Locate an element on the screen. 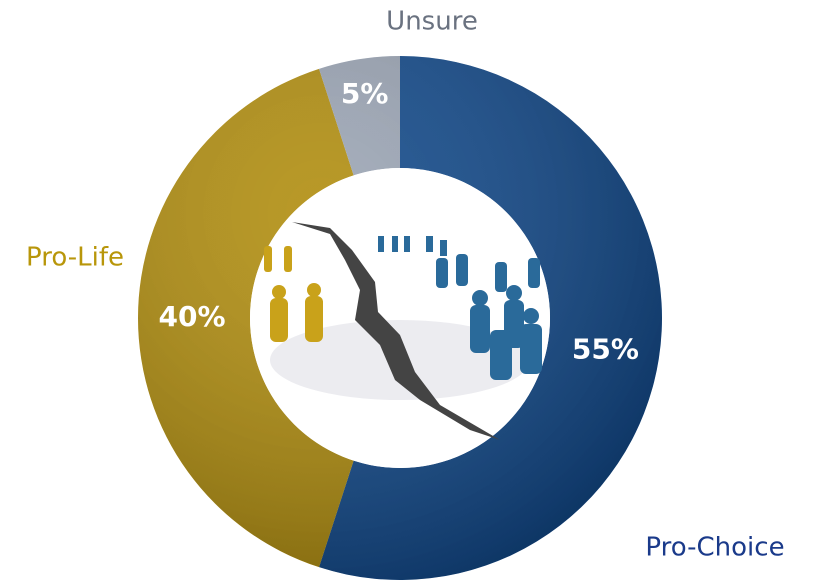  category-label: Pro-Life is located at coordinates (75, 258).